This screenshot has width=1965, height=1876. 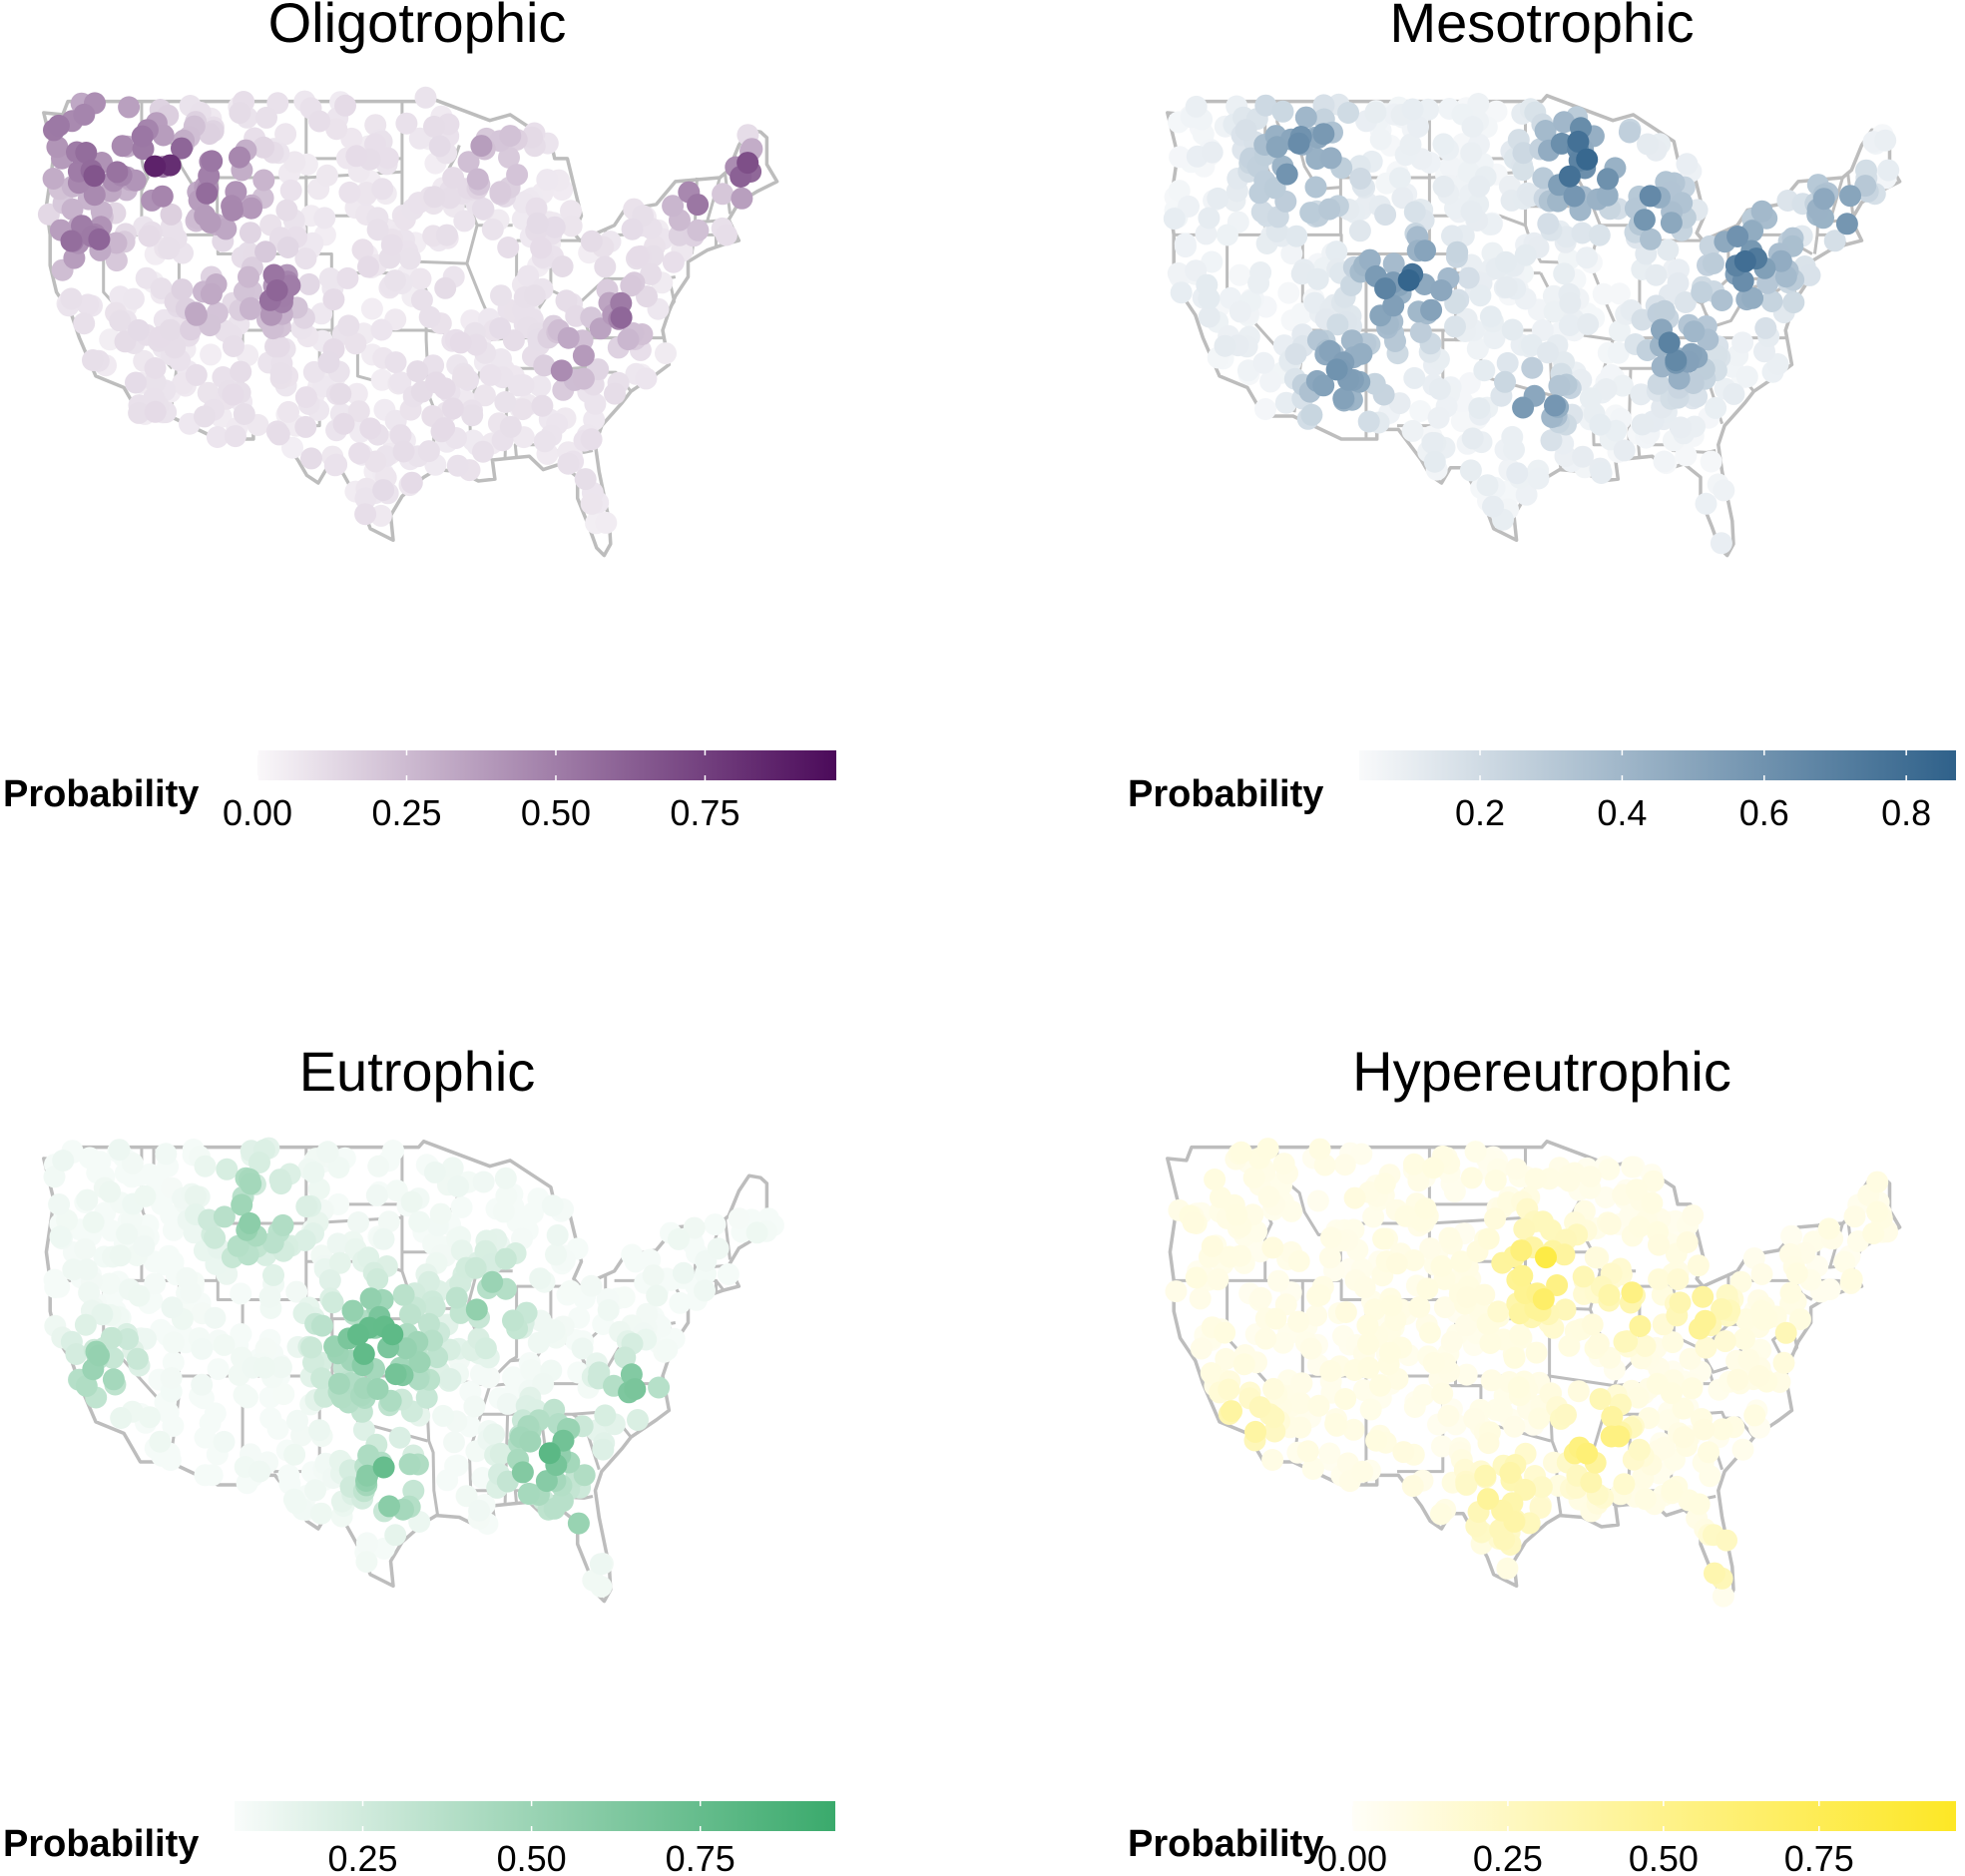 I want to click on lake-points-mesotrophic, so click(x=1531, y=324).